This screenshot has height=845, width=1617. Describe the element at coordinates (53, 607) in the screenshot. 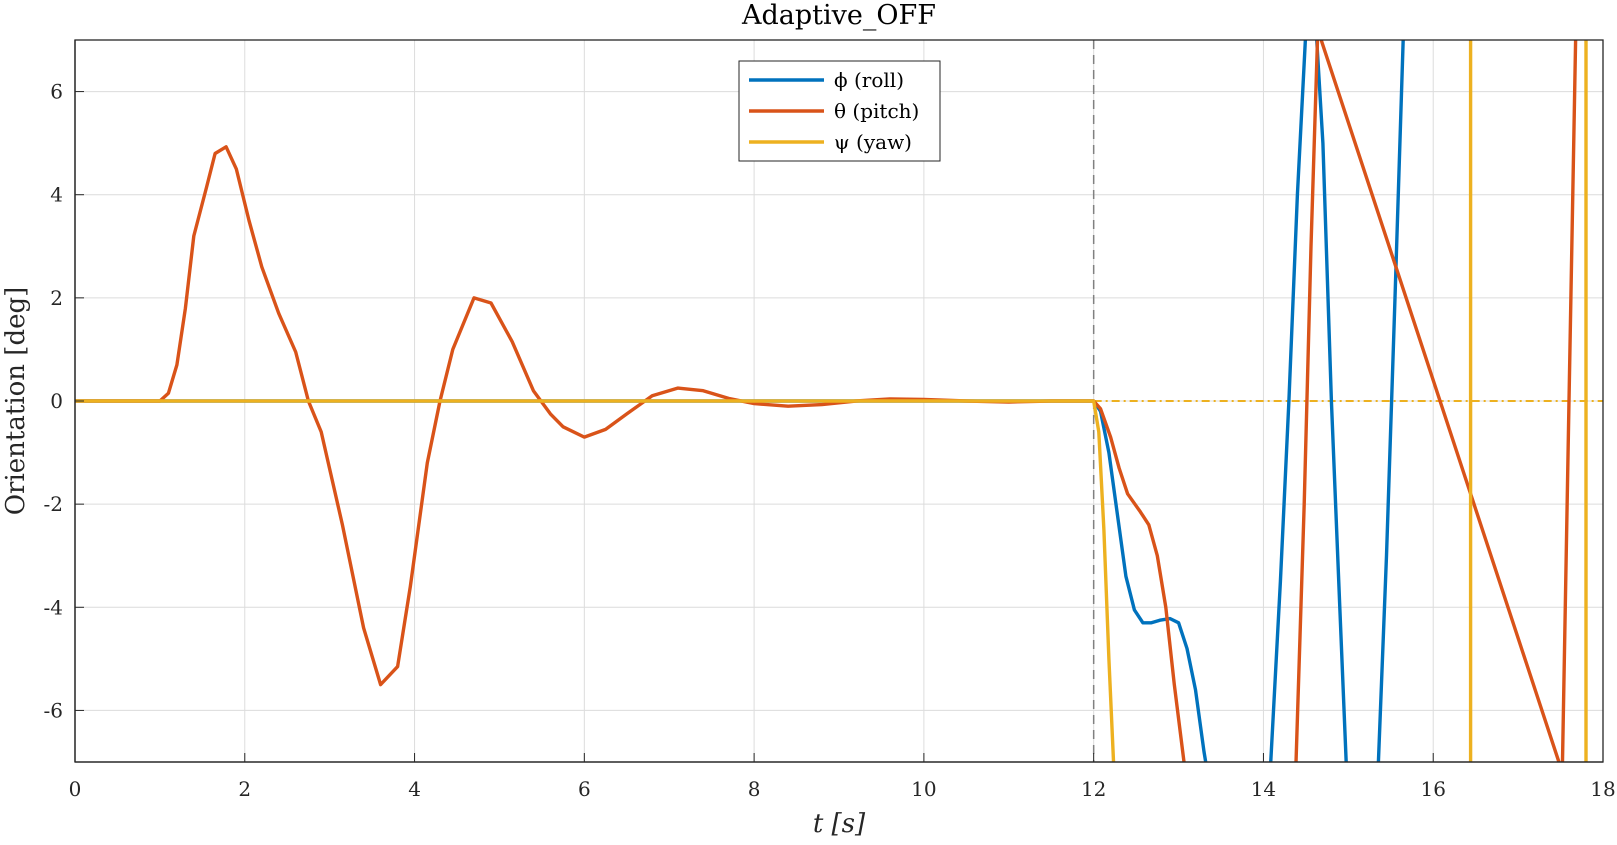

I see `y-tick-label: -4` at that location.